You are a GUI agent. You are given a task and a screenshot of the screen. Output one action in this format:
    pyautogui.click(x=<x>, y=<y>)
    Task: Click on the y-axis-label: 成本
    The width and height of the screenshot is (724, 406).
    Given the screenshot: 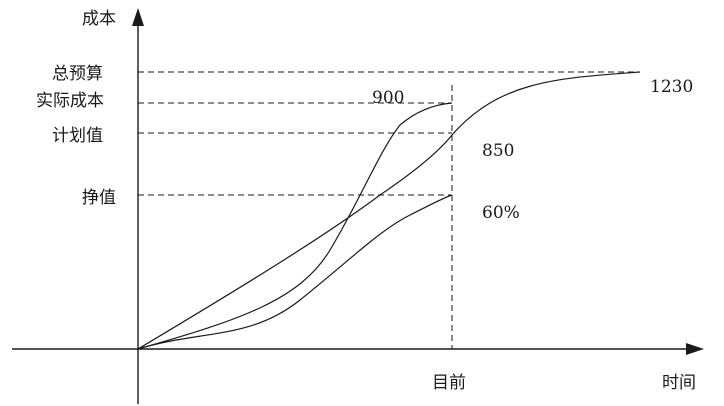 What is the action you would take?
    pyautogui.click(x=99, y=19)
    